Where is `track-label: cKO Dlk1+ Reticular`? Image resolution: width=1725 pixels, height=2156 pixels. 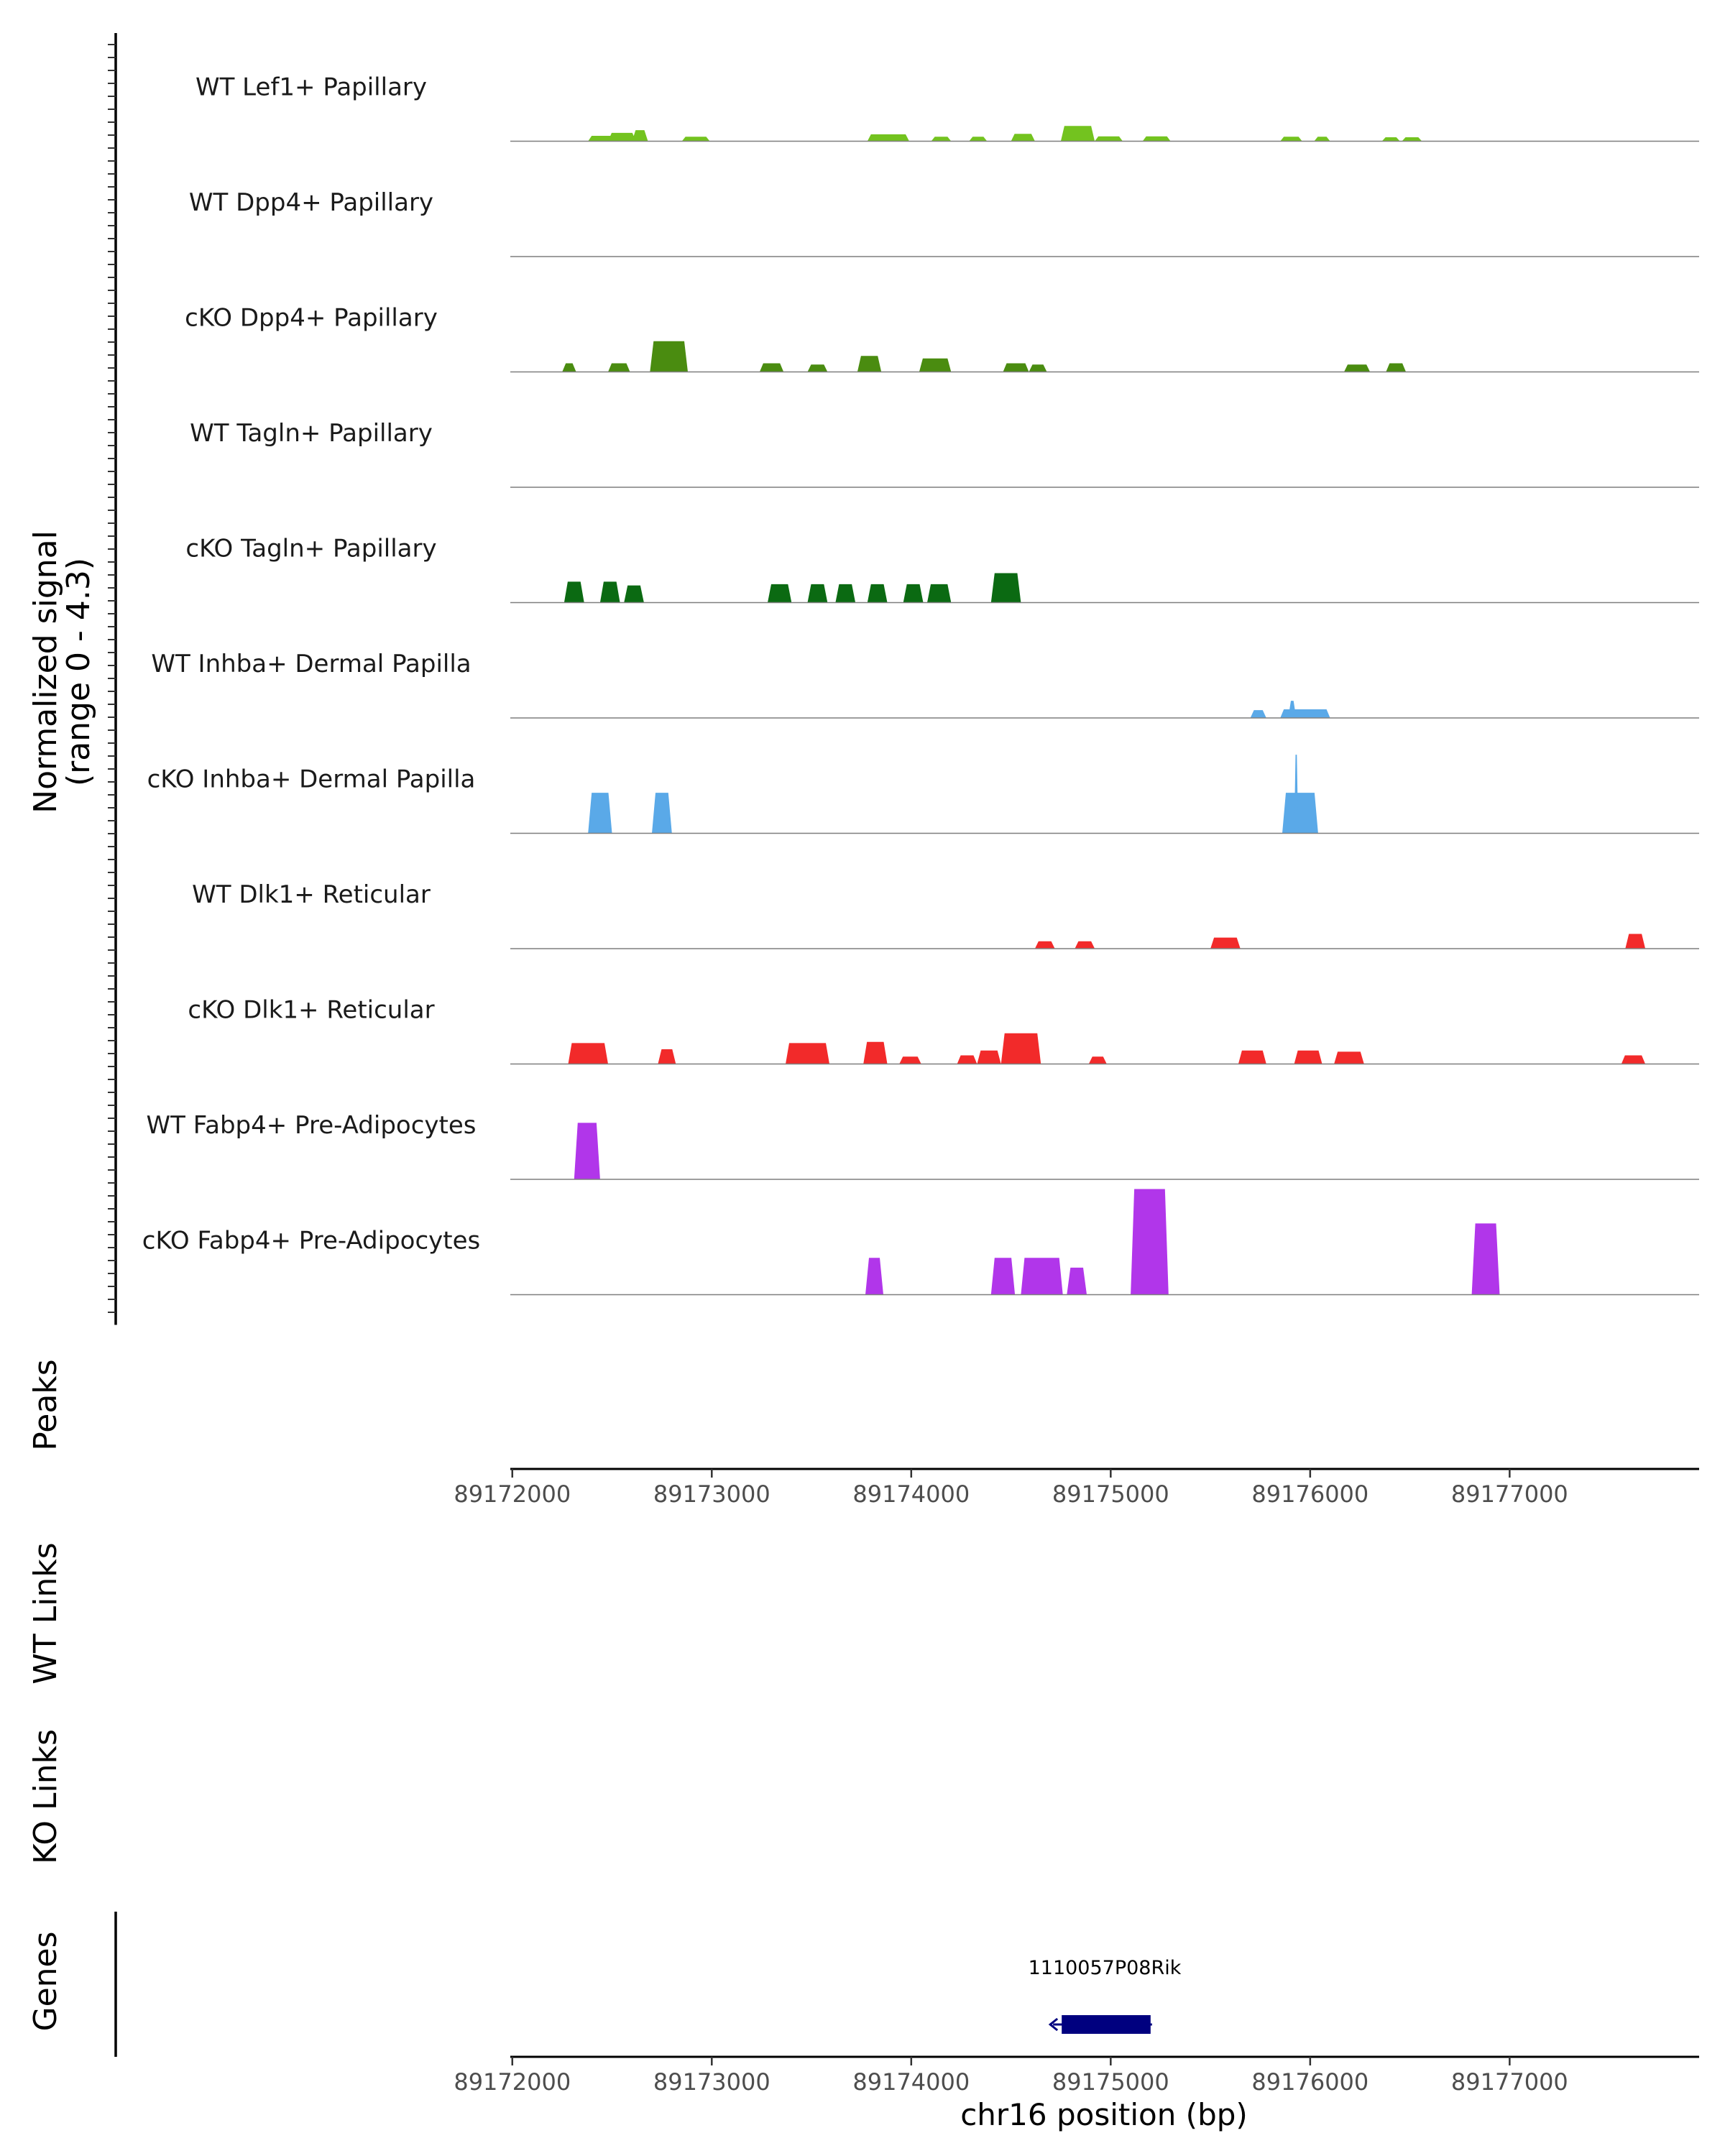 track-label: cKO Dlk1+ Reticular is located at coordinates (311, 1011).